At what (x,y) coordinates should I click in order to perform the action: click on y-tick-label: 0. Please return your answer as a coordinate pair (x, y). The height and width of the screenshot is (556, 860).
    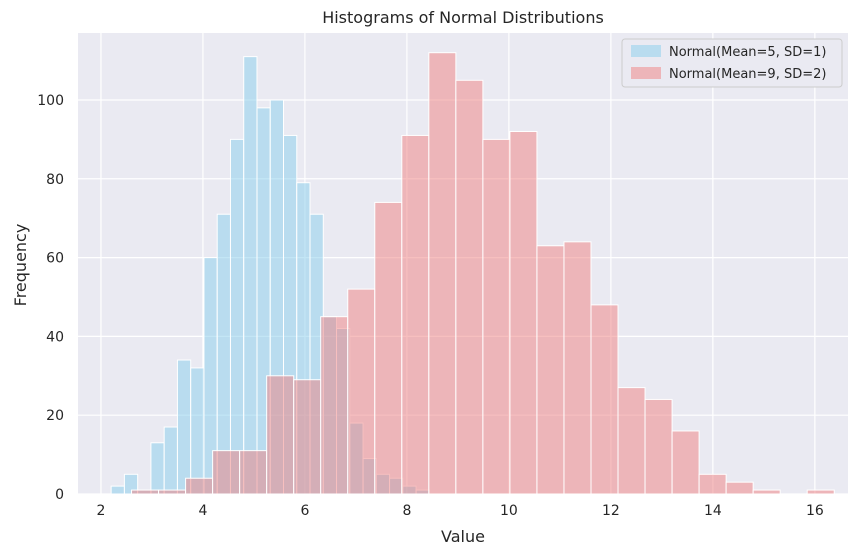
    Looking at the image, I should click on (59, 495).